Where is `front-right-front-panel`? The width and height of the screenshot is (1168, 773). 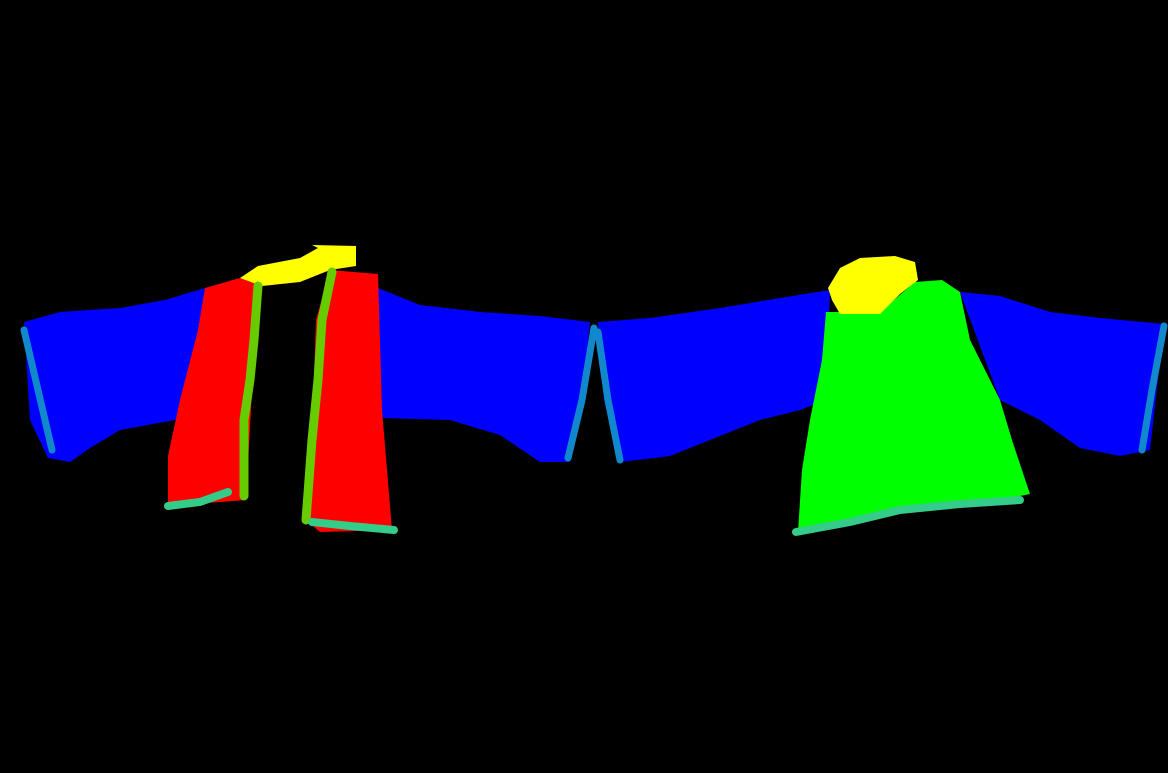
front-right-front-panel is located at coordinates (349, 401).